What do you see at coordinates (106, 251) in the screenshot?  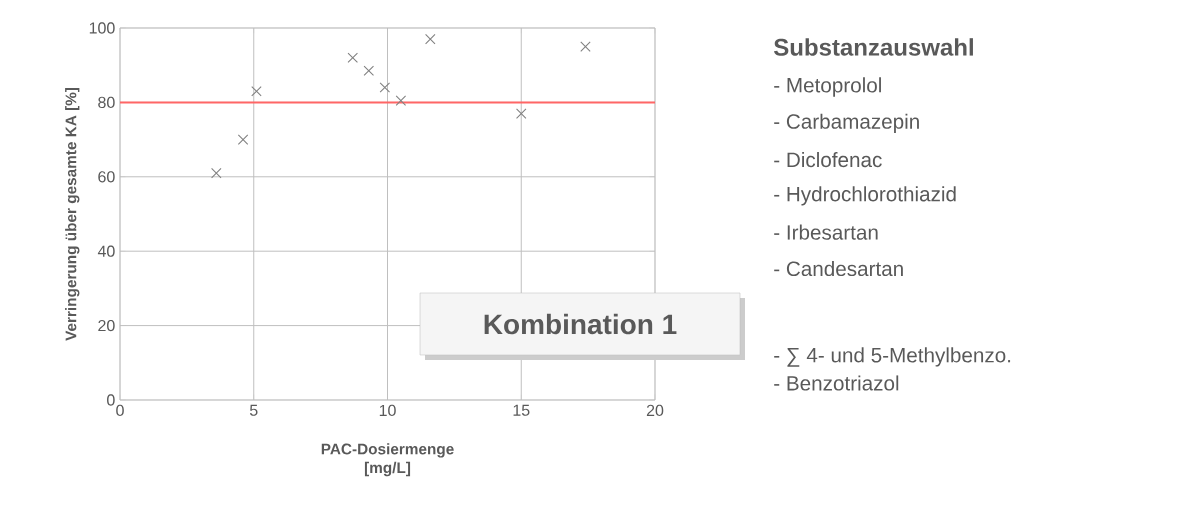 I see `y-tick-label: 40` at bounding box center [106, 251].